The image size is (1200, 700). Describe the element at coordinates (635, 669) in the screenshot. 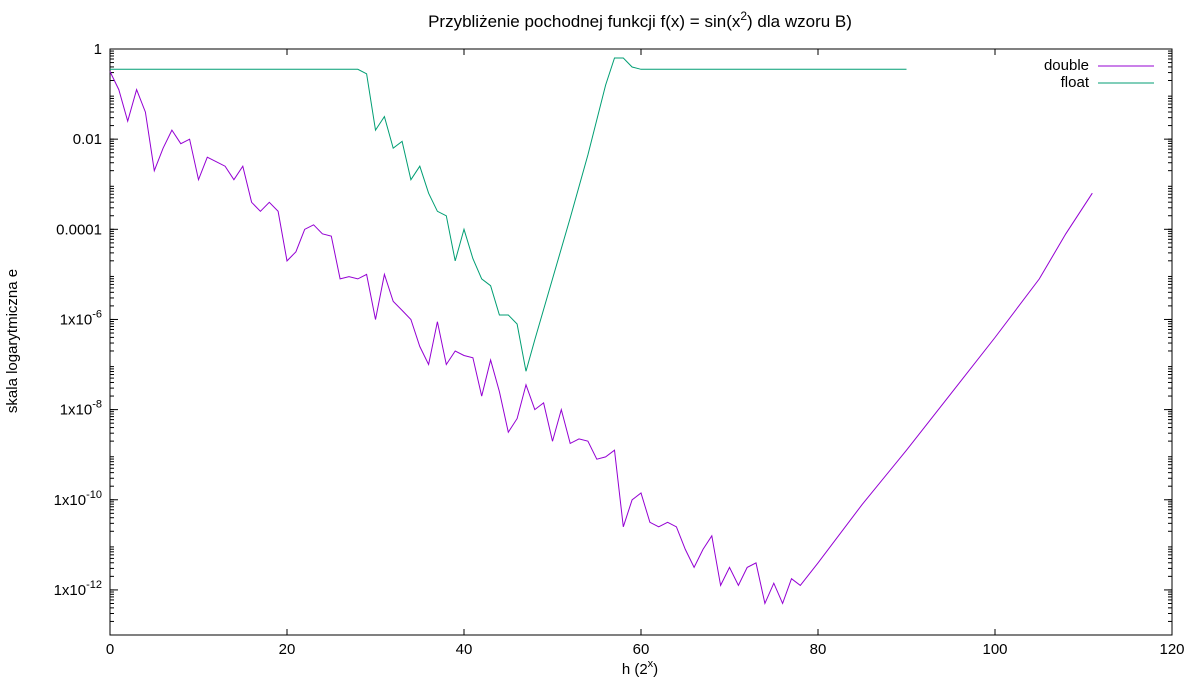

I see `x-axis-label-main: h (2` at that location.